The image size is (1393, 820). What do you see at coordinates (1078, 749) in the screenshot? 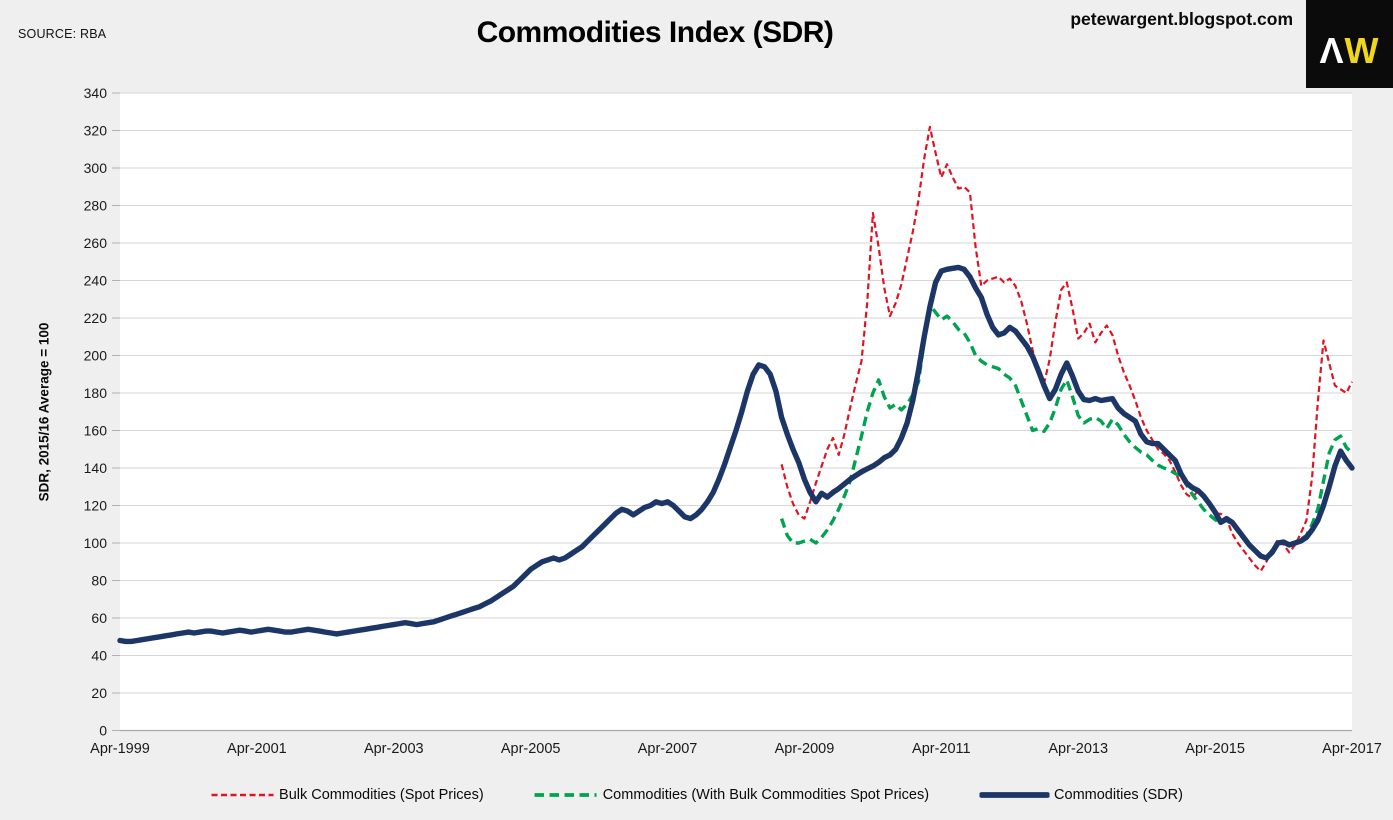
I see `x-tick-label: Apr-2013` at bounding box center [1078, 749].